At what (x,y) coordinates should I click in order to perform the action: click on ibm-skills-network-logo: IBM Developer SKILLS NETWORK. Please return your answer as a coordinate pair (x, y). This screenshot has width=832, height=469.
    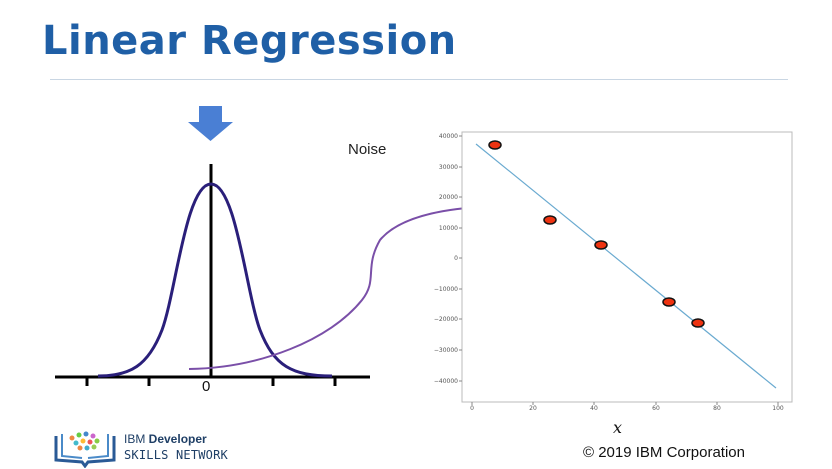
    Looking at the image, I should click on (142, 448).